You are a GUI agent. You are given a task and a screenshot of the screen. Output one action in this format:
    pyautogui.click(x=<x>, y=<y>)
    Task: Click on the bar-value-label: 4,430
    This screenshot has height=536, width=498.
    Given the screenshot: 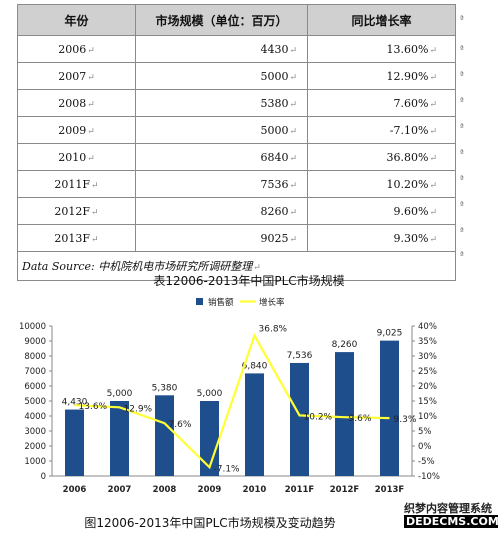 What is the action you would take?
    pyautogui.click(x=75, y=403)
    